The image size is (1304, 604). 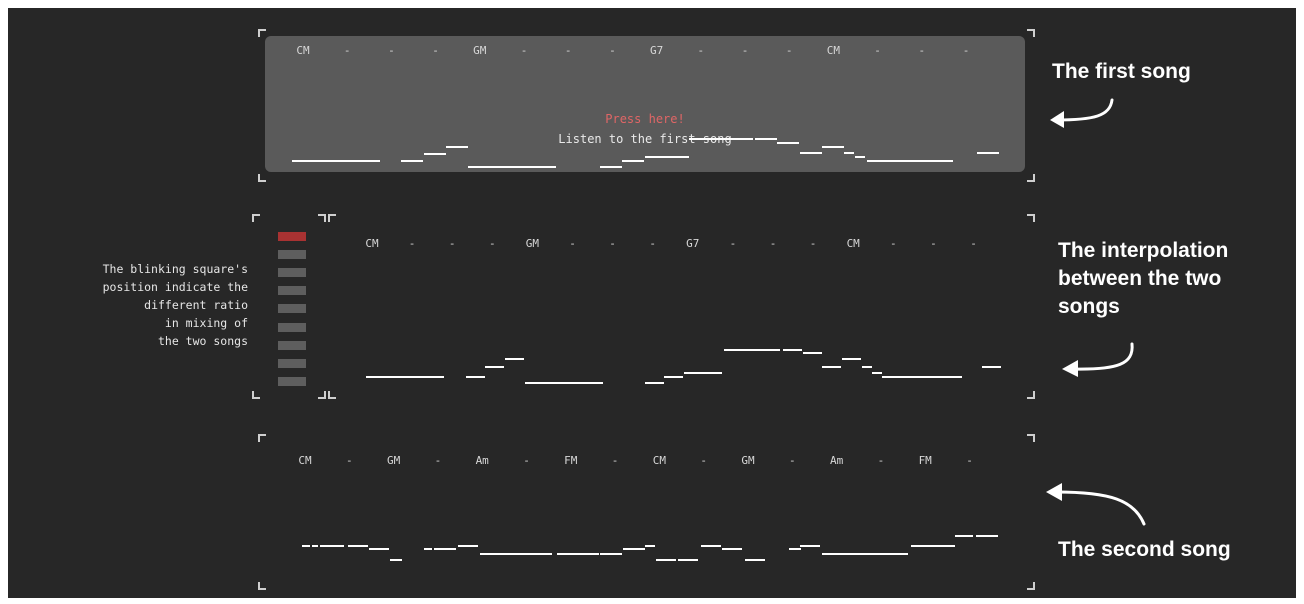 I want to click on second-song-annotation: The second song, so click(x=1144, y=549).